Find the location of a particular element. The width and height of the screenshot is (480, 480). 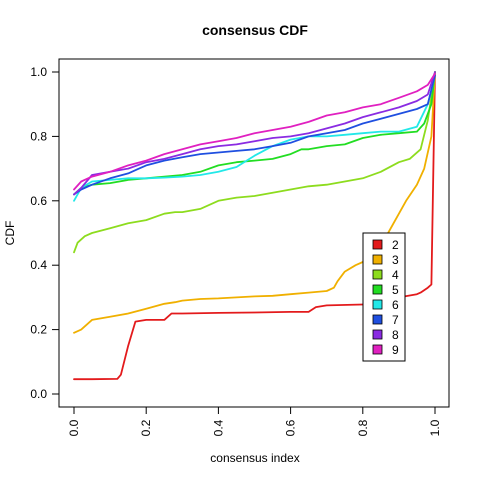

legend-label-3: 3 is located at coordinates (395, 260).